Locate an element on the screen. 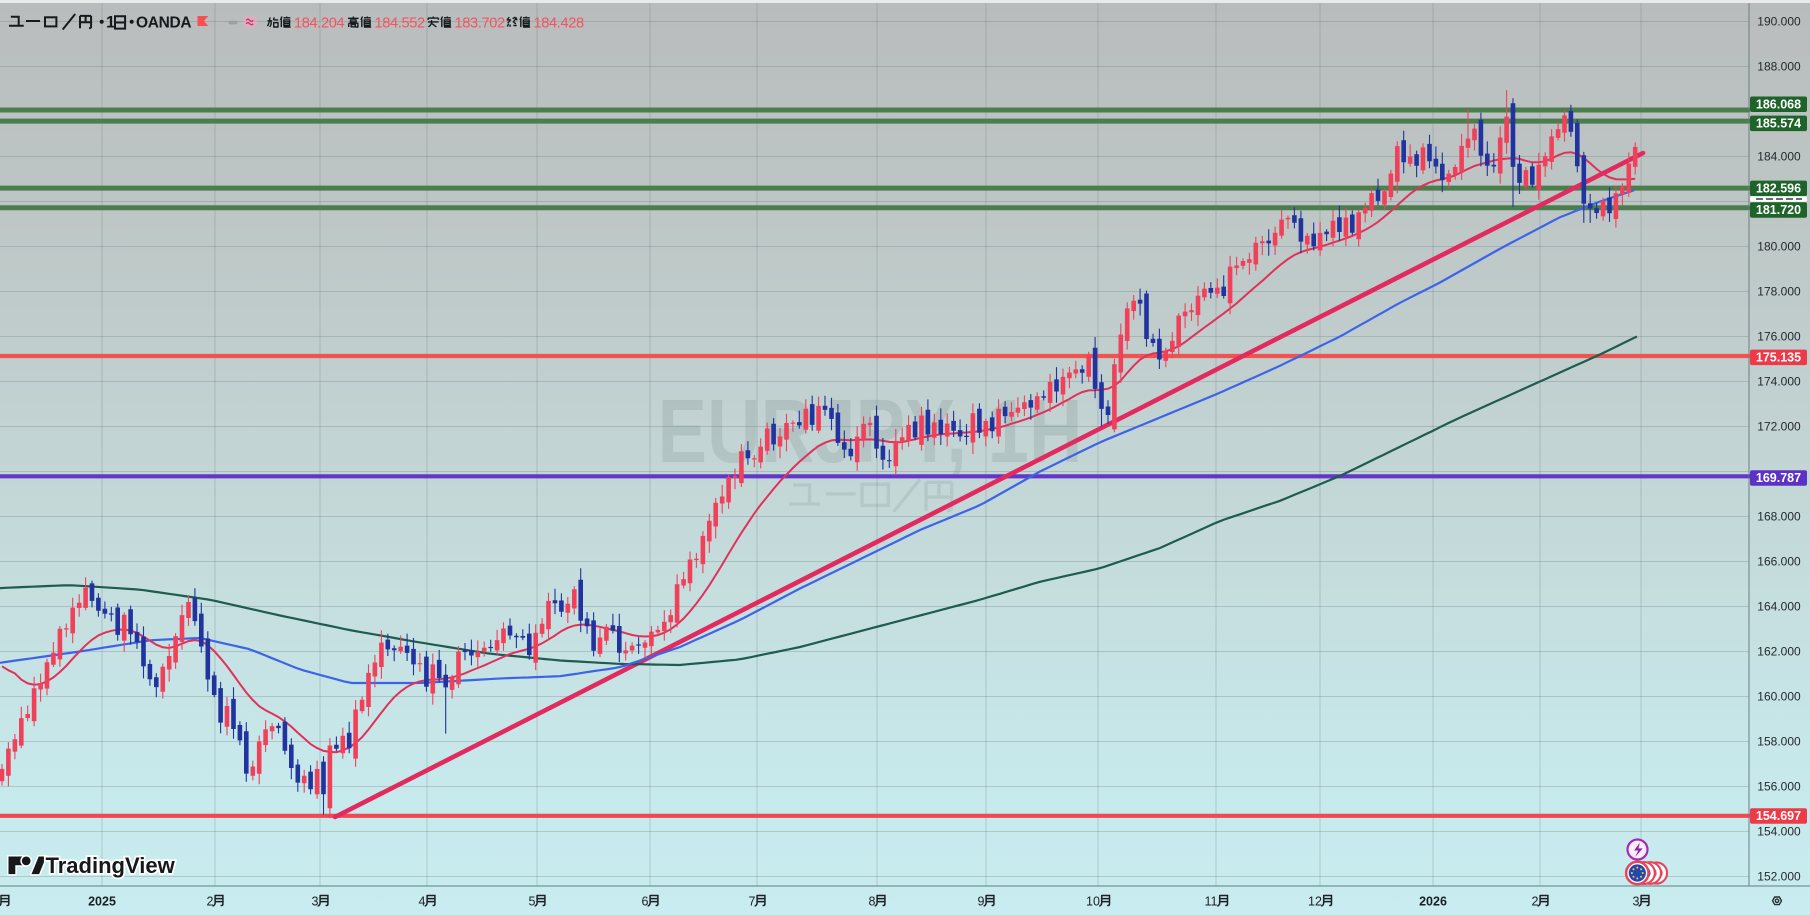 The image size is (1810, 915). svg-text: 172.000 is located at coordinates (1779, 427).